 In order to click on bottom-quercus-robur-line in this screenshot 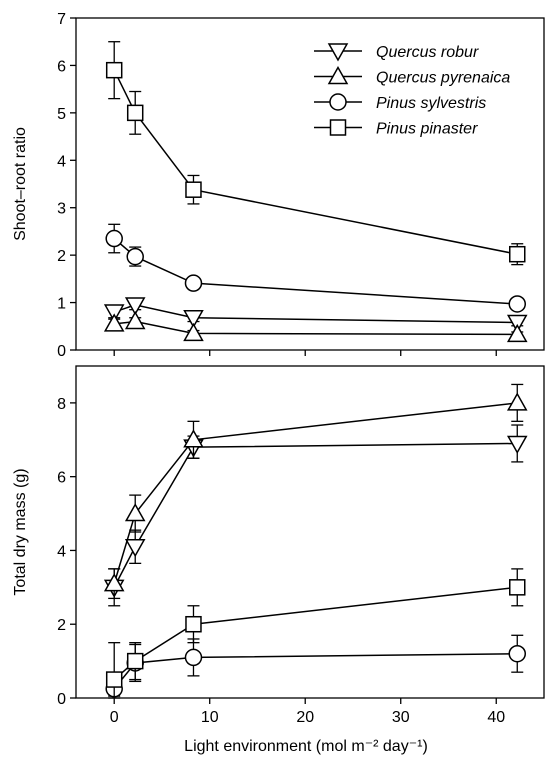, I will do `click(315, 515)`.